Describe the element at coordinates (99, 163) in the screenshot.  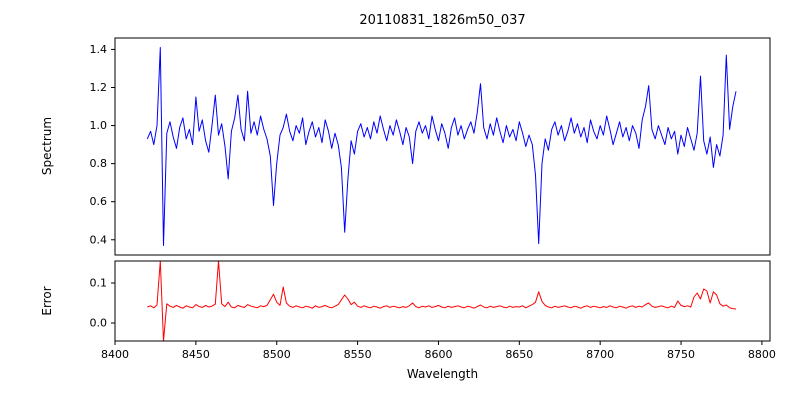
I see `y-tick-label: 0.8` at that location.